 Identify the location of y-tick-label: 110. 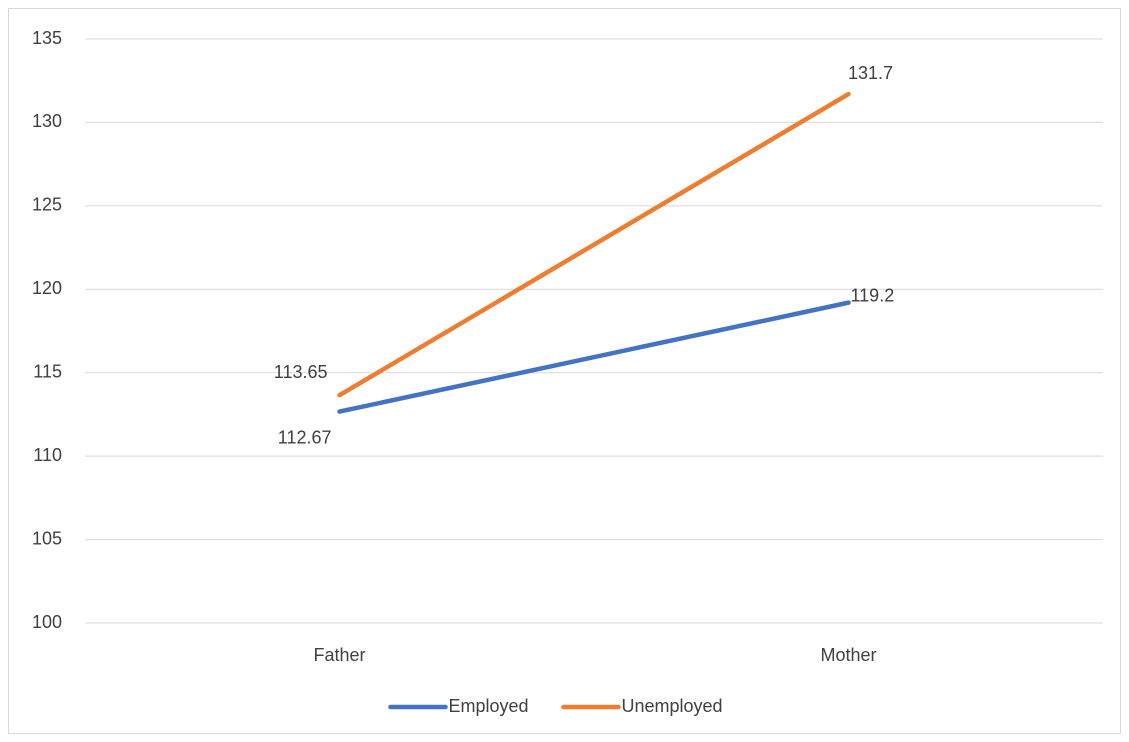
(47, 455).